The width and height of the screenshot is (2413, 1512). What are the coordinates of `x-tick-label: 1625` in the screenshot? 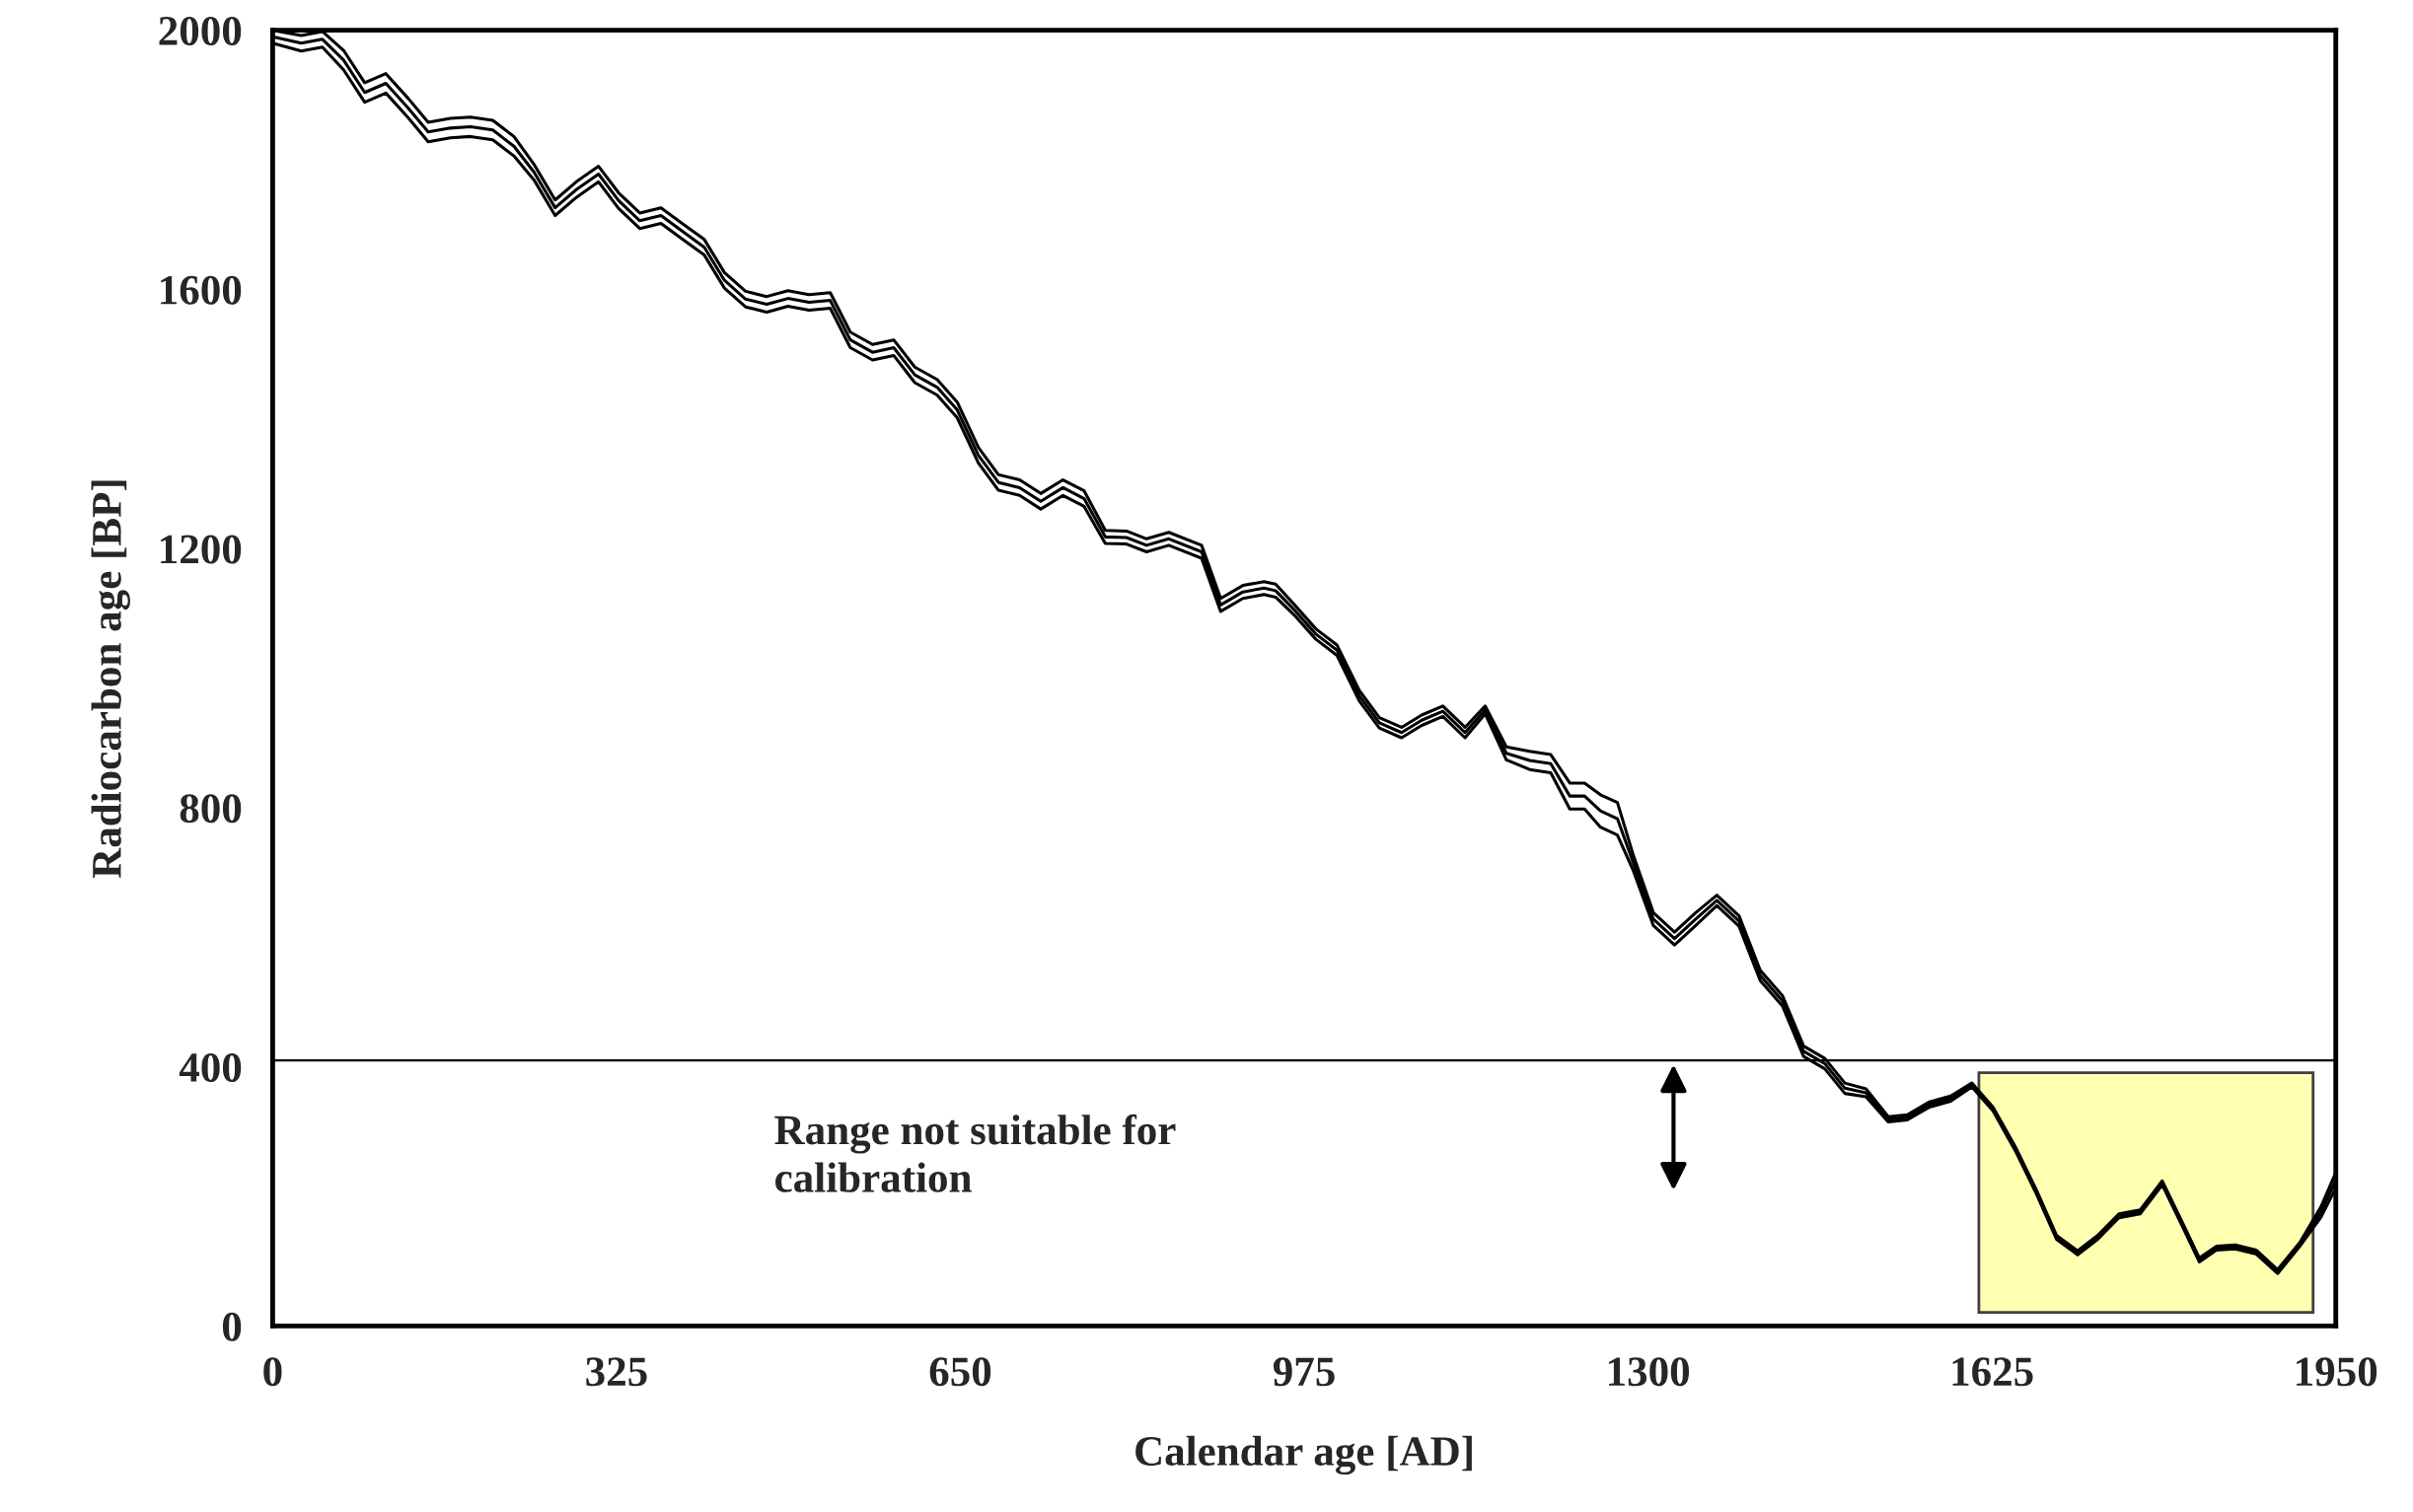 It's located at (1992, 1372).